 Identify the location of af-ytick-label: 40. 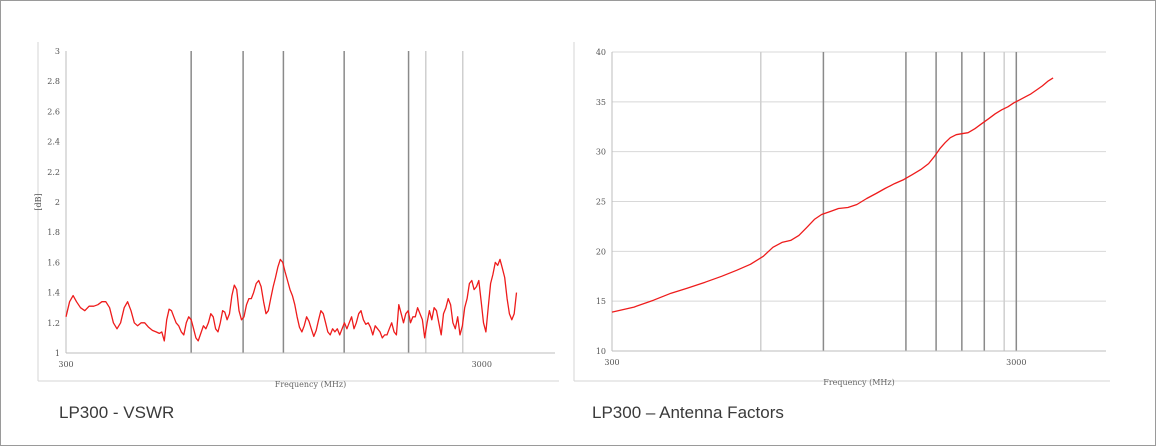
(601, 52).